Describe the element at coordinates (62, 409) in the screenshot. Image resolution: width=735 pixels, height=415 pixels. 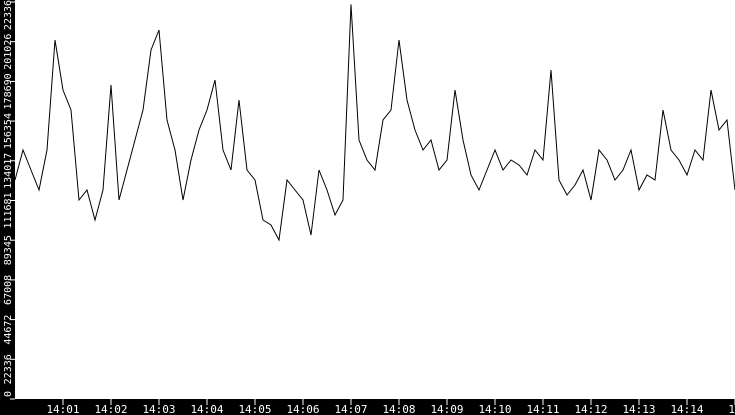
I see `x-tick-label: 14:01` at that location.